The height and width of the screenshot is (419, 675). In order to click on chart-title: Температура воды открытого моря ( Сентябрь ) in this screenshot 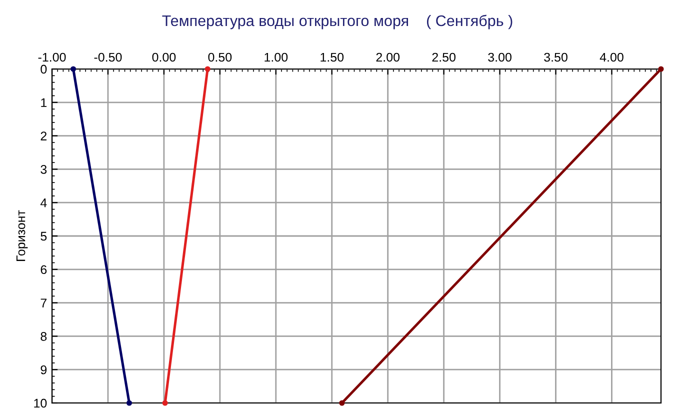, I will do `click(337, 22)`.